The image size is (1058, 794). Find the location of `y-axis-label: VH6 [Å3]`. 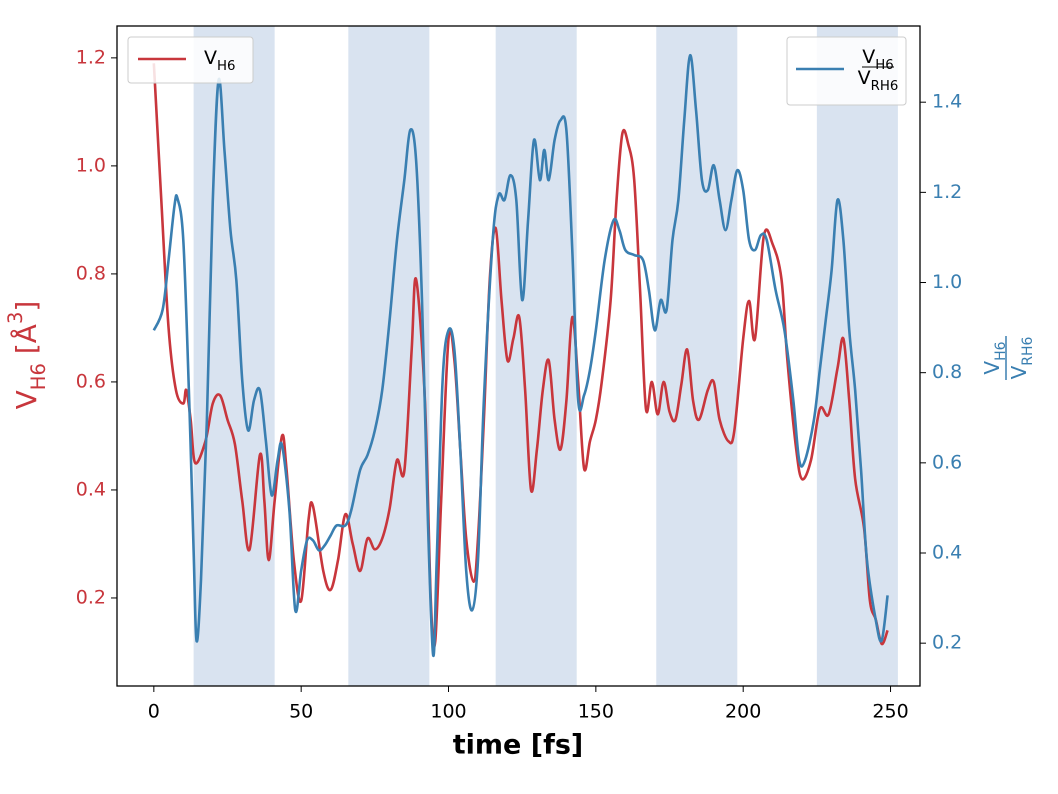

y-axis-label: VH6 [Å3] is located at coordinates (27, 355).